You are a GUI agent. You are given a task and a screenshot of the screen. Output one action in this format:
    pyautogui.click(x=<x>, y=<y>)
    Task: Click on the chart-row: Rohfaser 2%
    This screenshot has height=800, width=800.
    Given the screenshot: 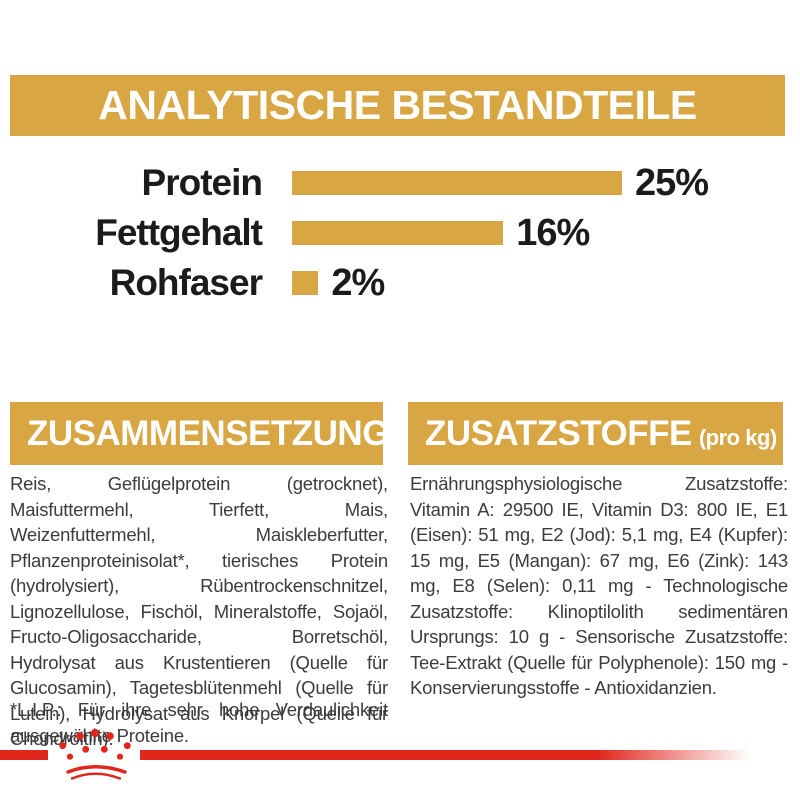 What is the action you would take?
    pyautogui.click(x=400, y=283)
    